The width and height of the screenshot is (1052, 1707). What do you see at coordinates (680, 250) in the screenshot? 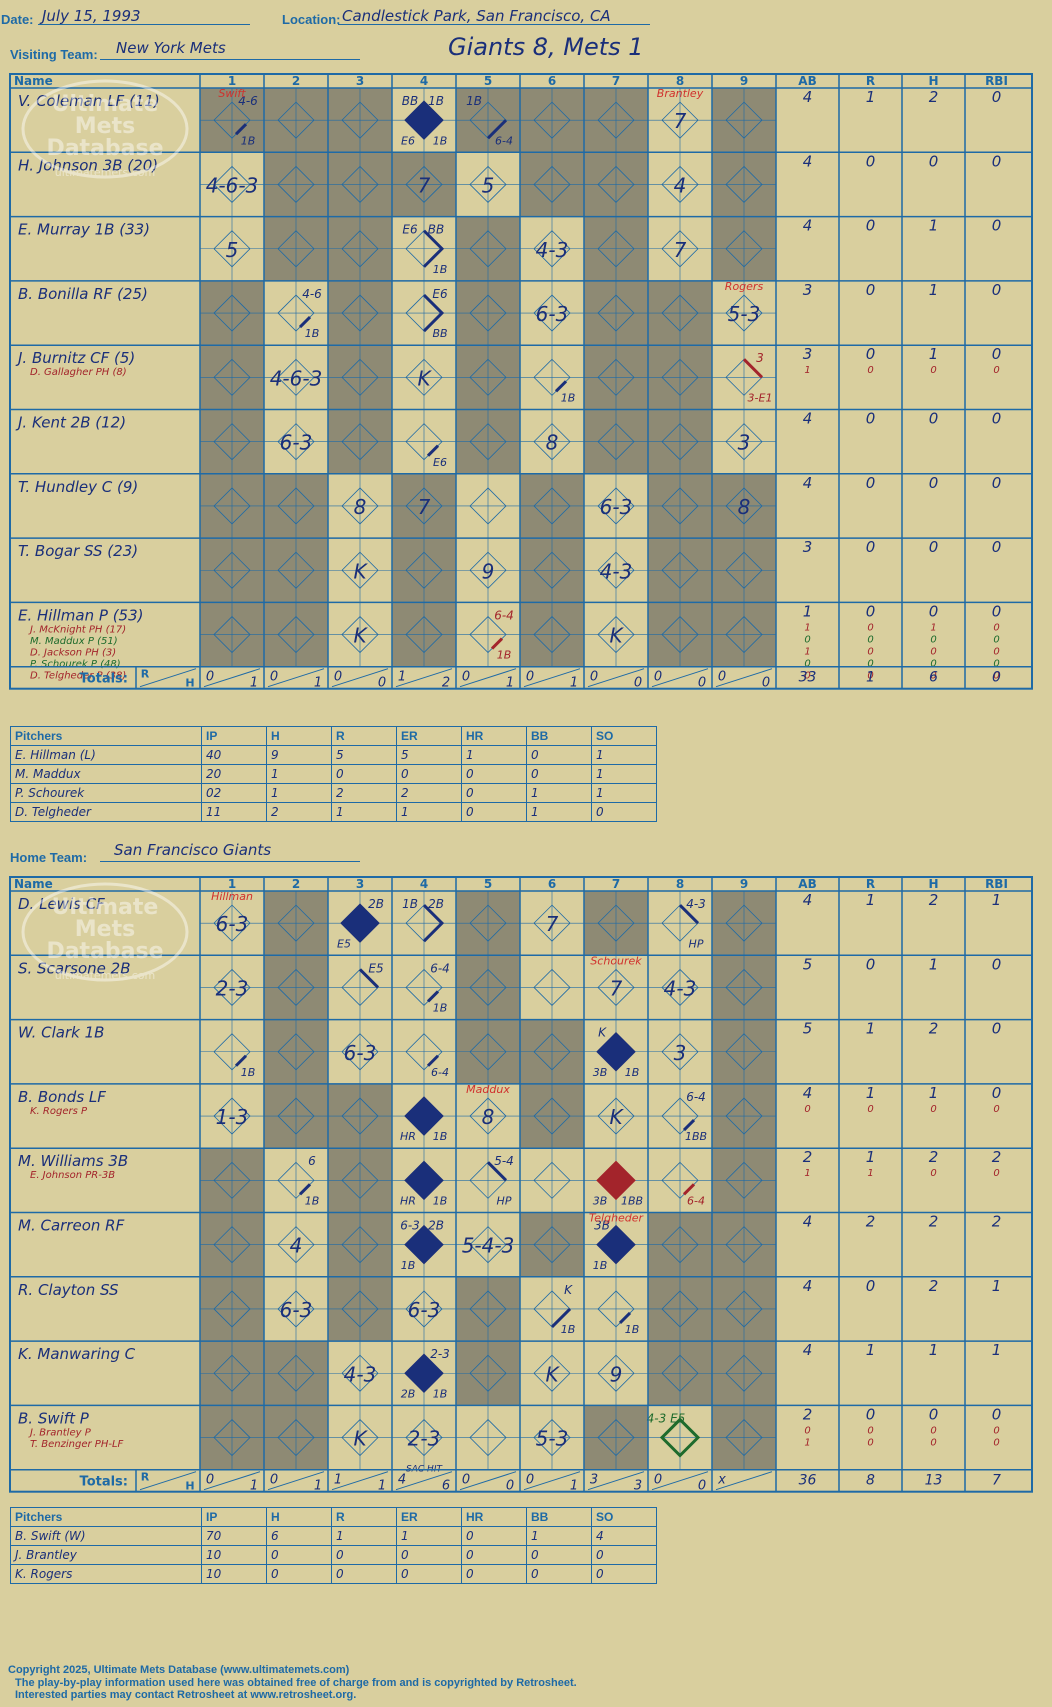
I see `play-result: 7` at bounding box center [680, 250].